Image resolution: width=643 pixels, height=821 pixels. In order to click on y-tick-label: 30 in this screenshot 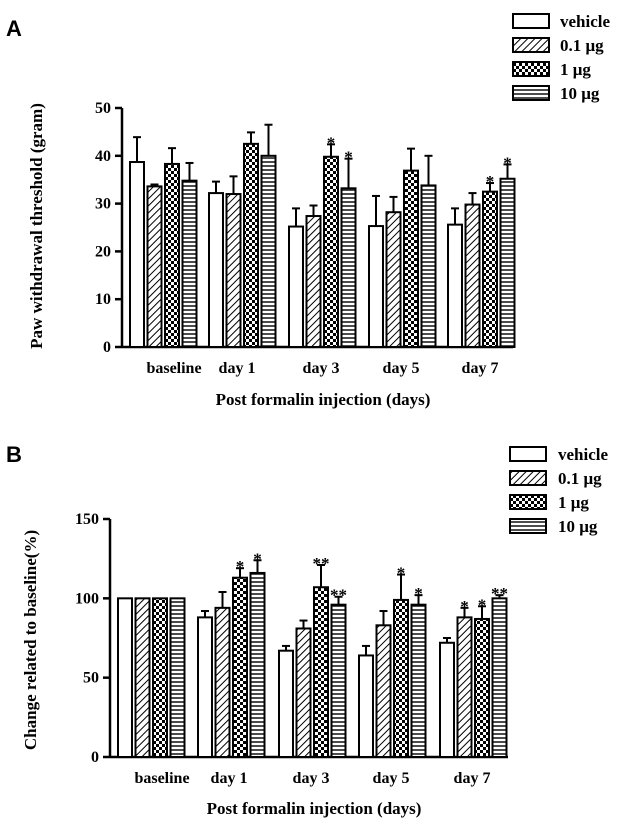, I will do `click(103, 204)`.